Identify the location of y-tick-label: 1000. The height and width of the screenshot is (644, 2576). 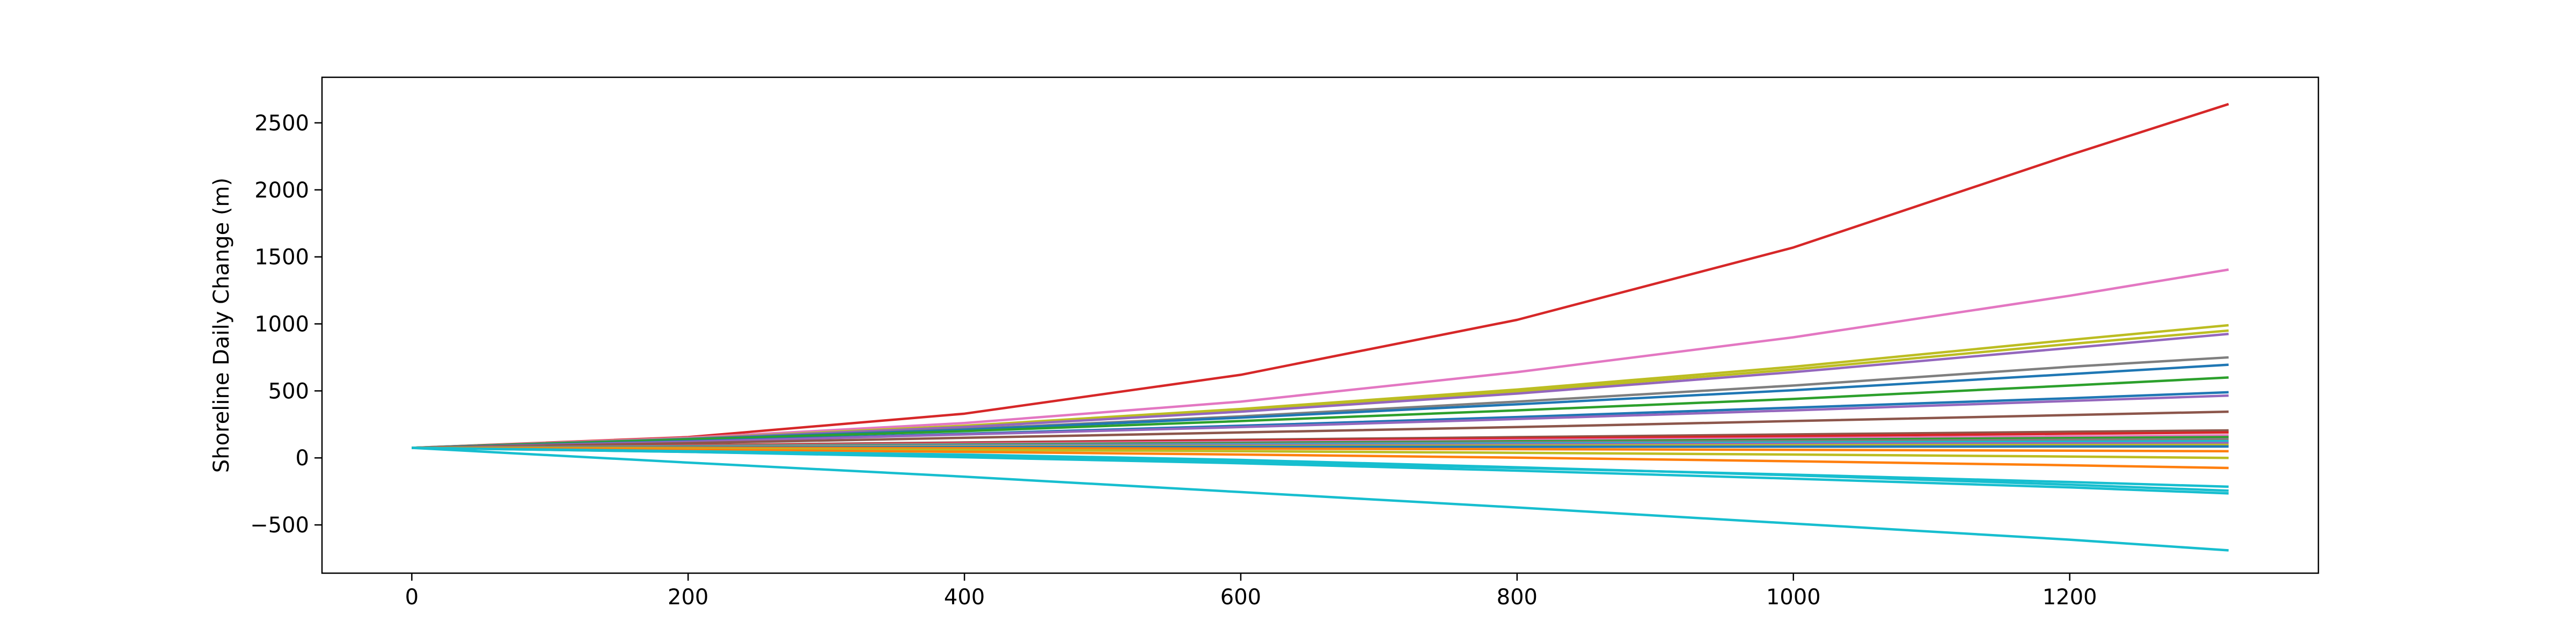
(281, 324).